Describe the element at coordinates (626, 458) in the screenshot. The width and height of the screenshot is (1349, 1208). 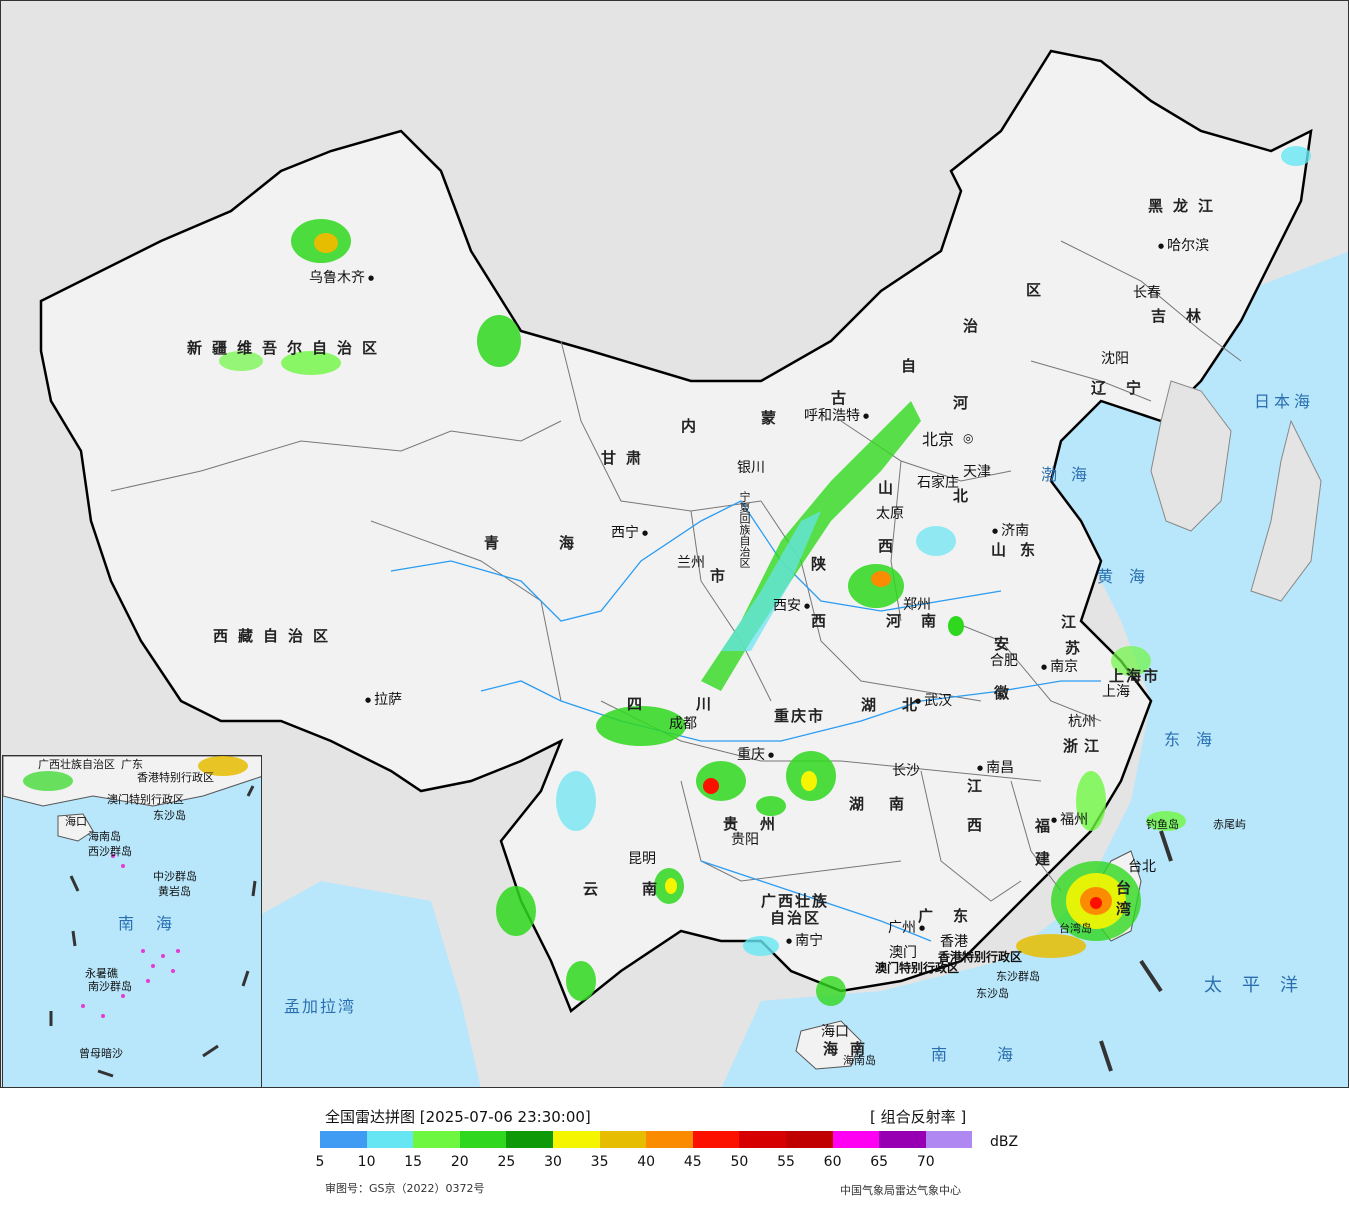
I see `label-gansu: 甘肃` at that location.